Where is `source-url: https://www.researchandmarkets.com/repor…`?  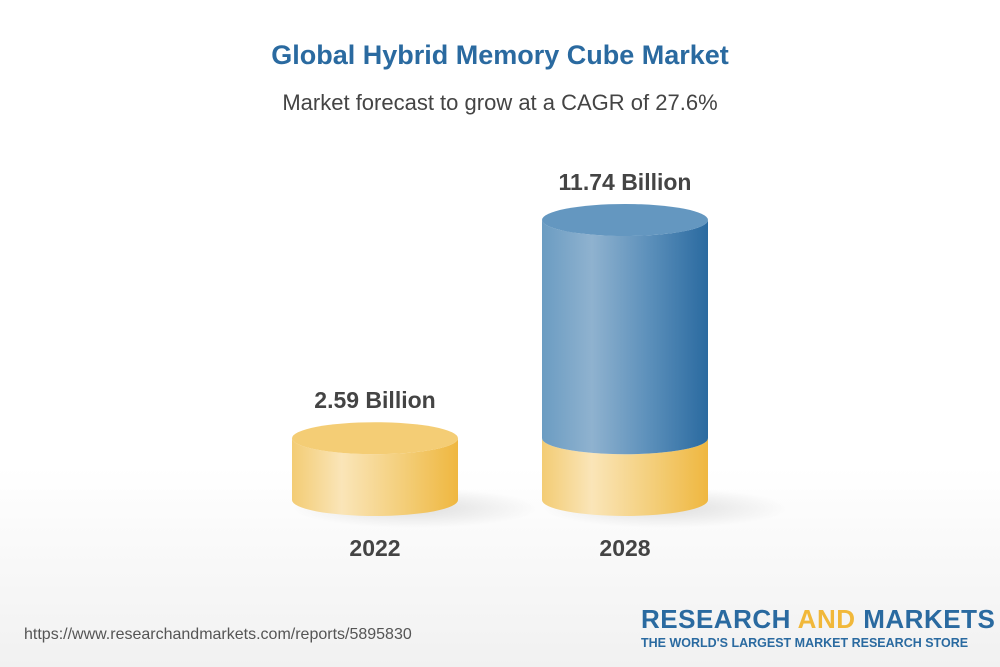
source-url: https://www.researchandmarkets.com/repor… is located at coordinates (218, 634).